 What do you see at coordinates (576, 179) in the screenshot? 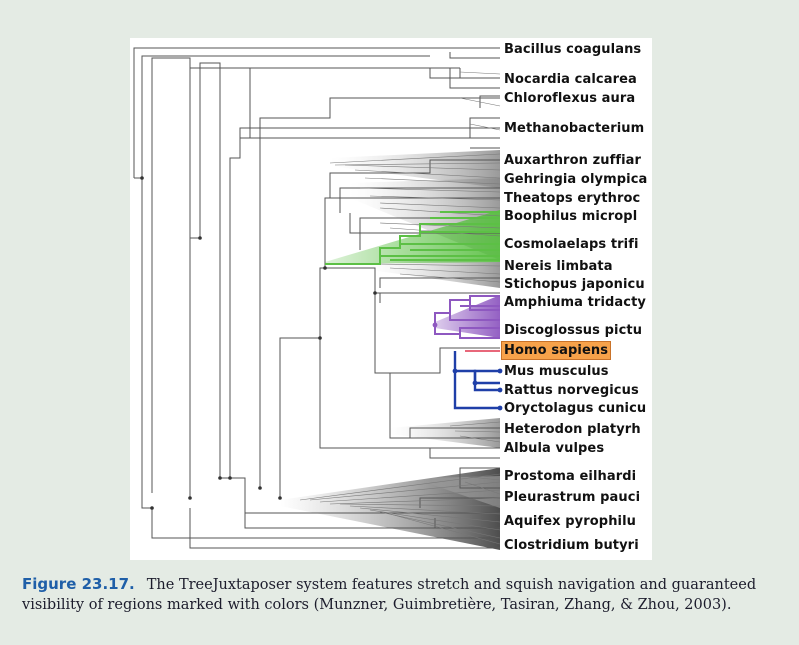
I see `leaf-label: Gehringia olympica` at bounding box center [576, 179].